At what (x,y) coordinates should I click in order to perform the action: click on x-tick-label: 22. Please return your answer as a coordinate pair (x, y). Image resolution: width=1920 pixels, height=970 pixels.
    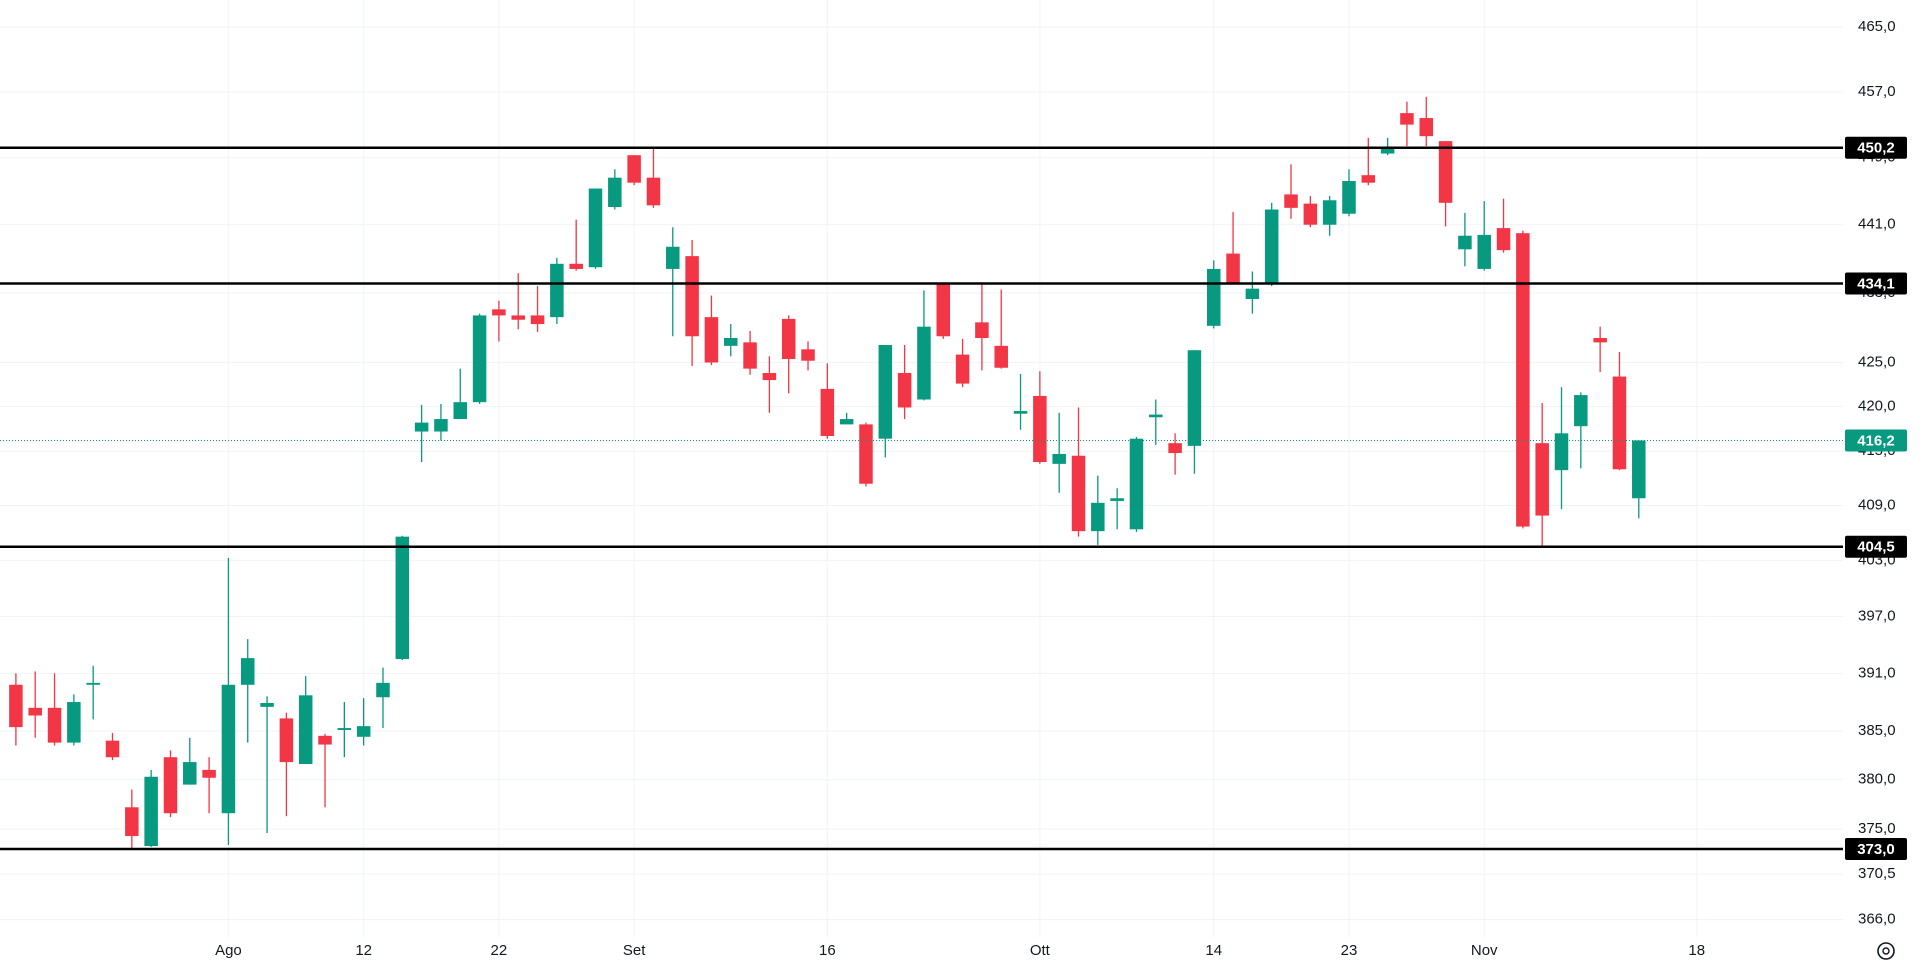
    Looking at the image, I should click on (499, 950).